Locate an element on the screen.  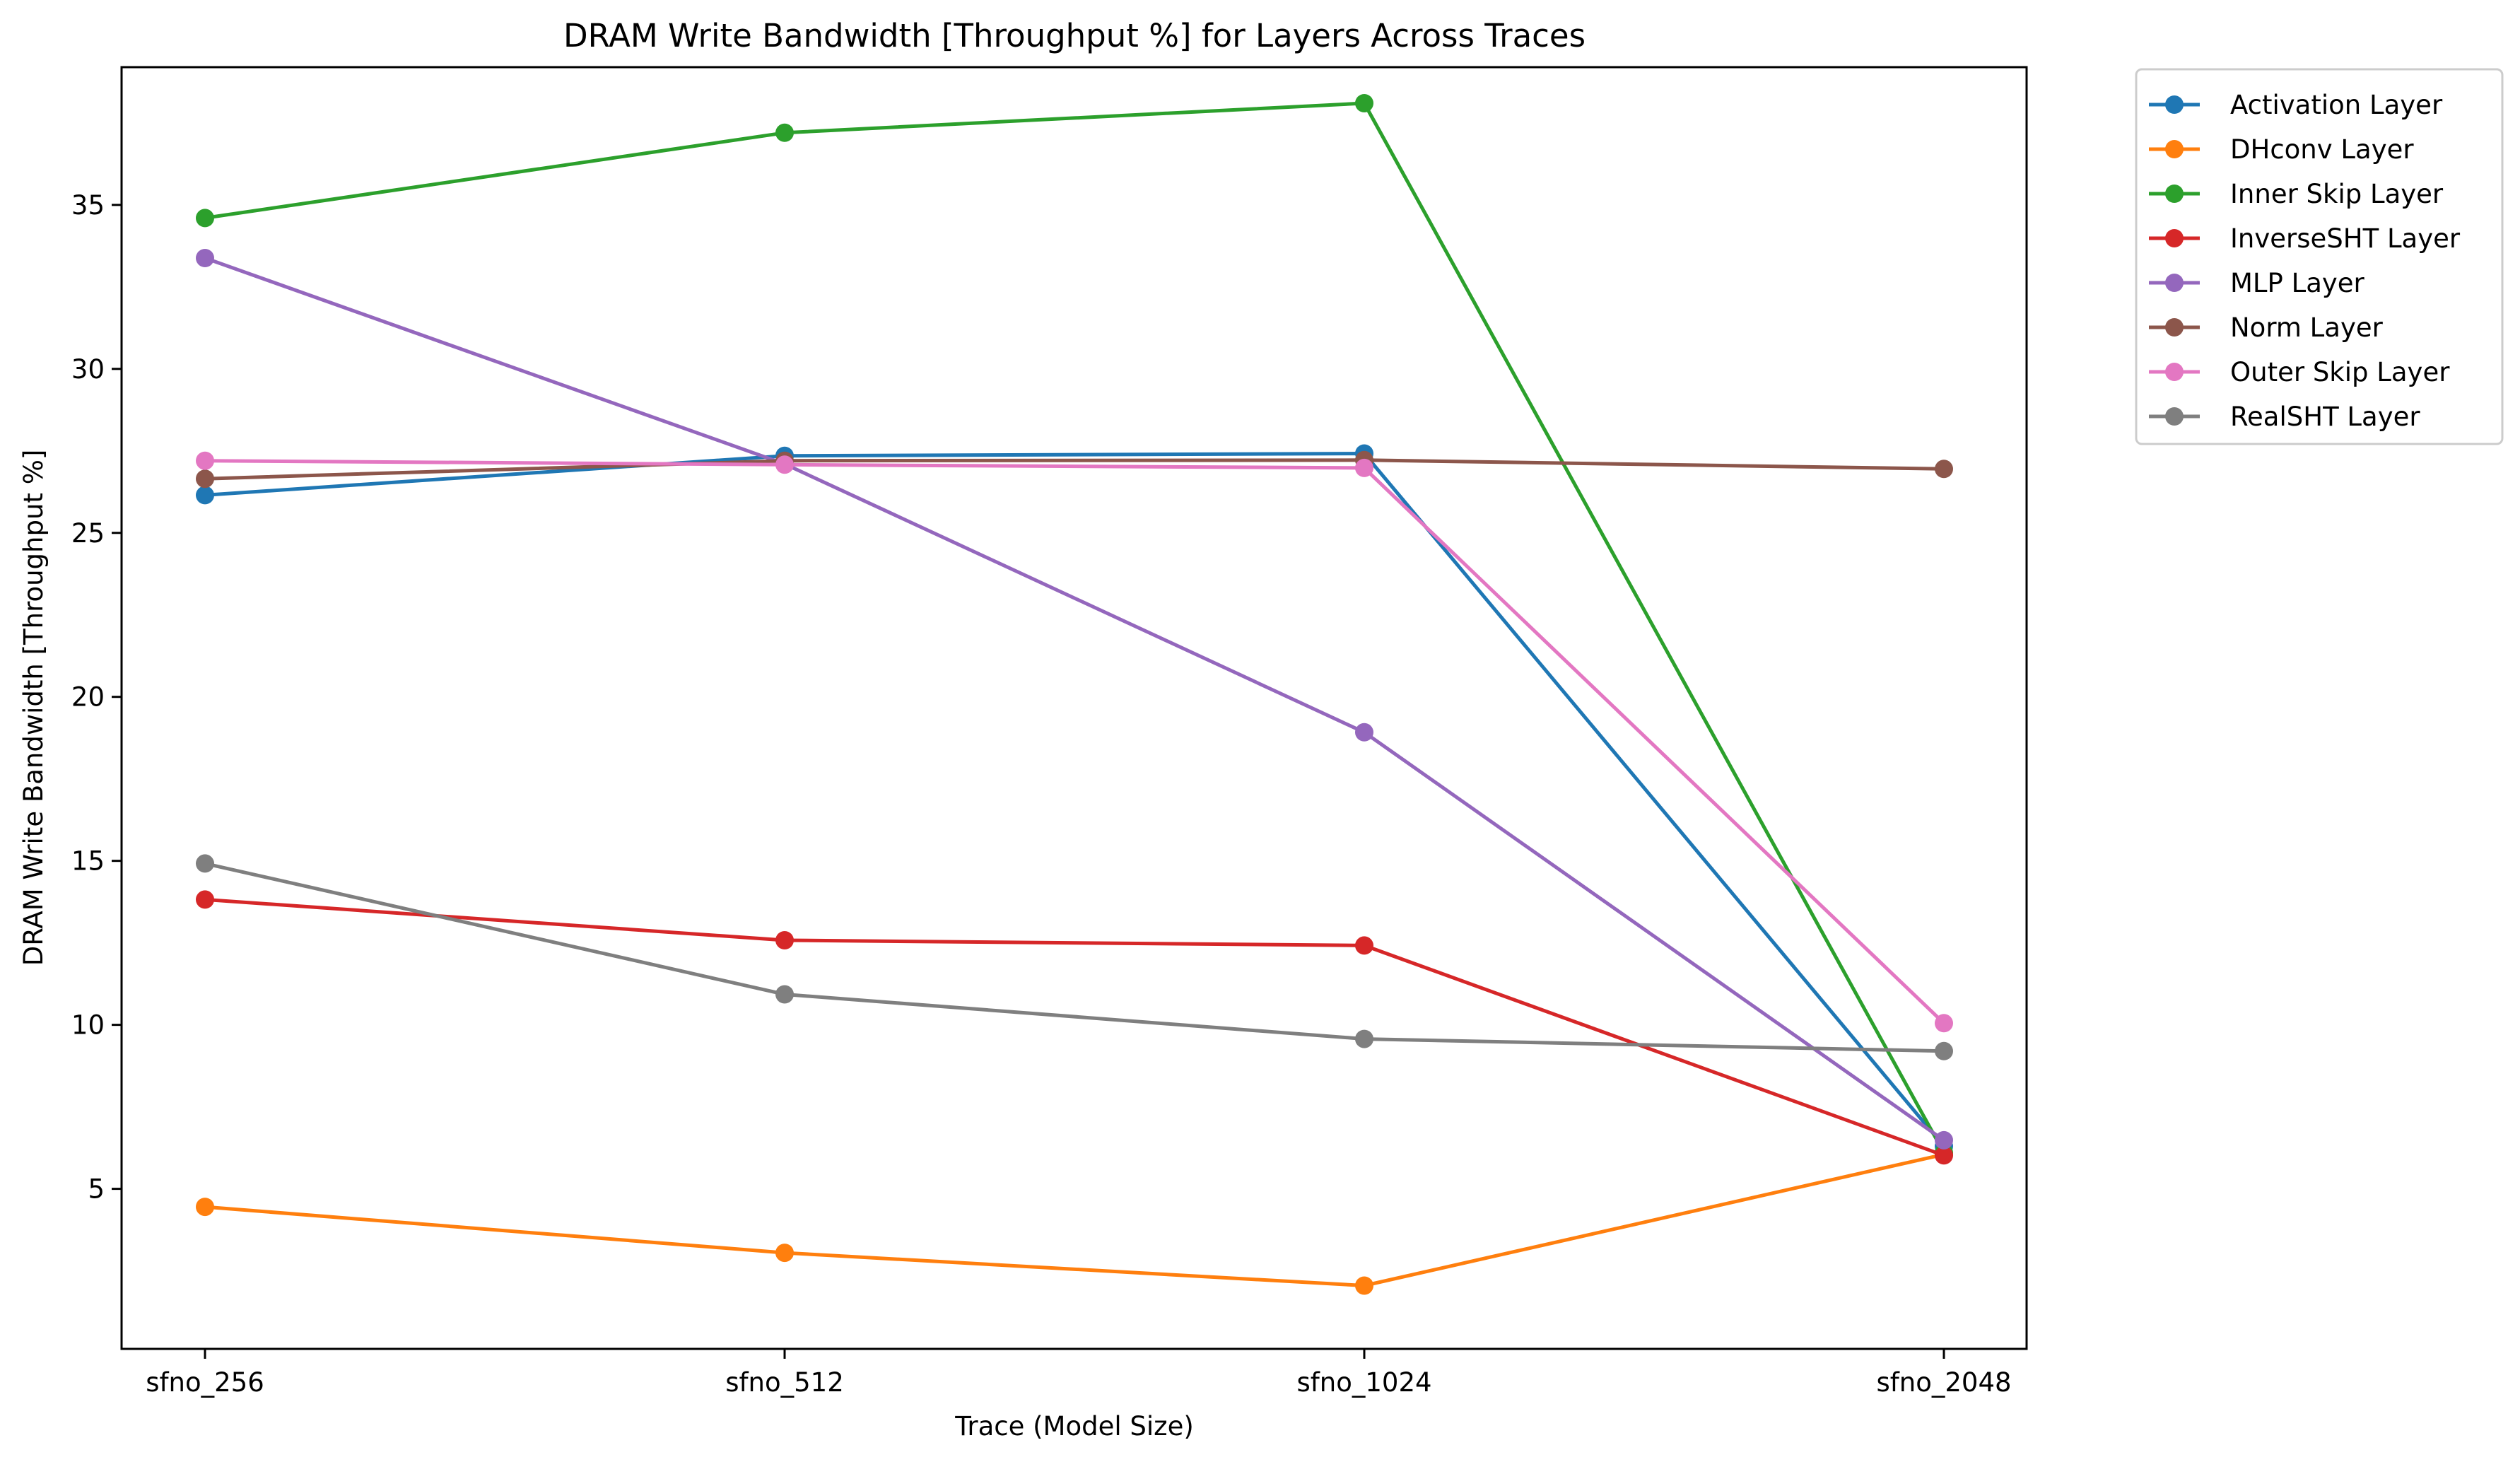
legend-label: Activation Layer is located at coordinates (2336, 105).